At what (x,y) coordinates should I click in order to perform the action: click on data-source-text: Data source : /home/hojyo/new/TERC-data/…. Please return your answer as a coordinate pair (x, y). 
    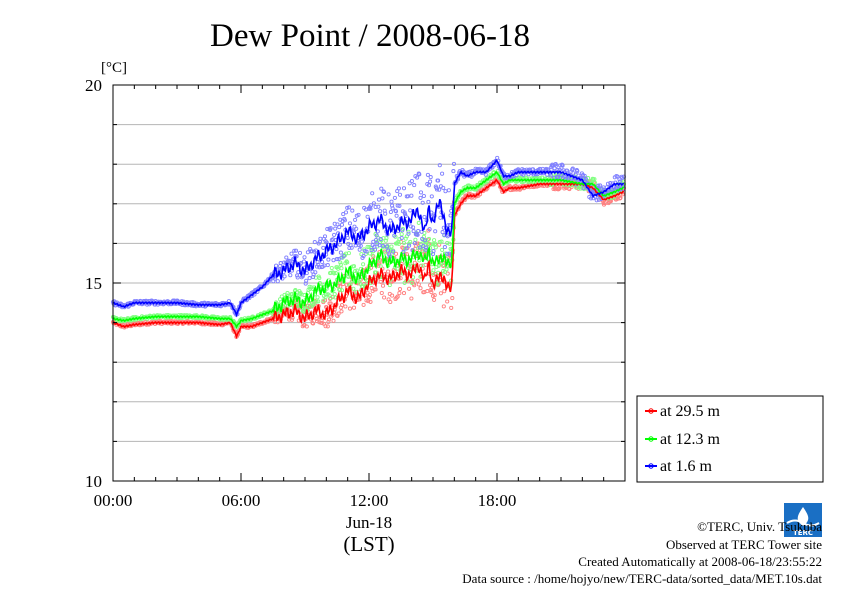
    Looking at the image, I should click on (642, 578).